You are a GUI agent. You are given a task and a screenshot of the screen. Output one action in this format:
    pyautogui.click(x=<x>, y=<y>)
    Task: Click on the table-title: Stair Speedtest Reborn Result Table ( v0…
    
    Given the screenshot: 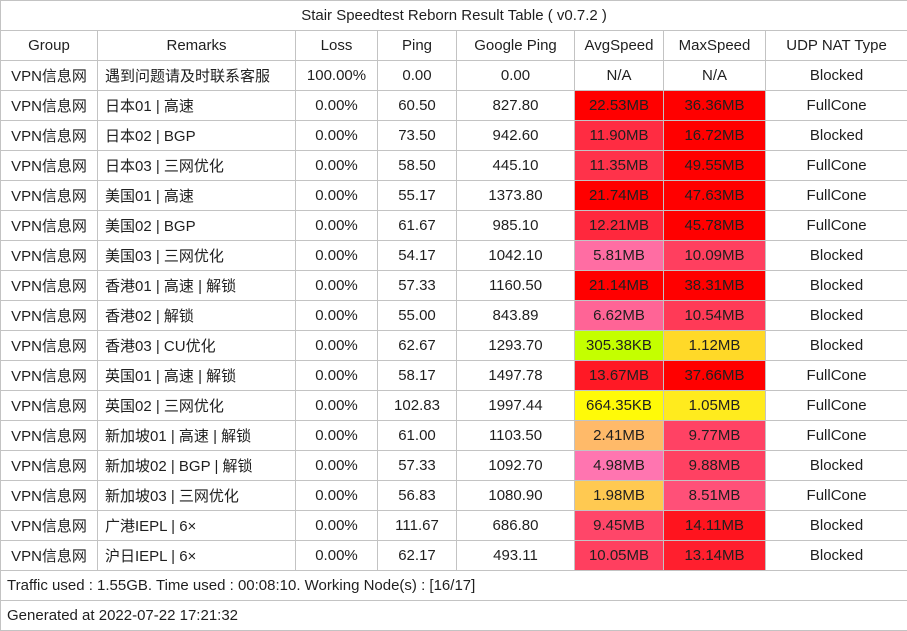 What is the action you would take?
    pyautogui.click(x=454, y=16)
    